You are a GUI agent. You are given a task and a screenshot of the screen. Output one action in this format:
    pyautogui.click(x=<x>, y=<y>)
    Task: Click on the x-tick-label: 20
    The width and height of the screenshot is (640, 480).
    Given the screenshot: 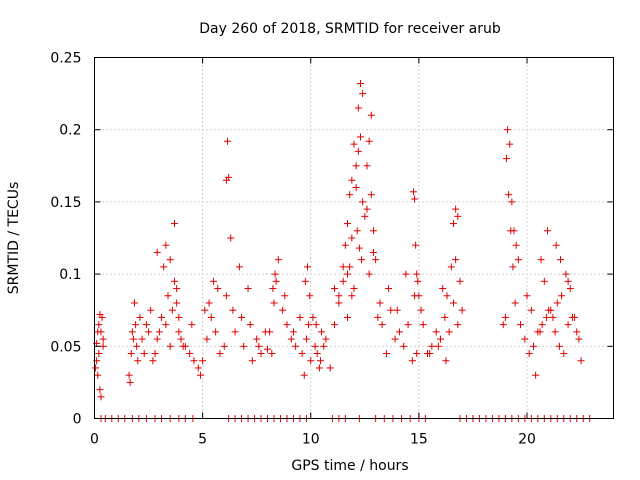 What is the action you would take?
    pyautogui.click(x=527, y=440)
    